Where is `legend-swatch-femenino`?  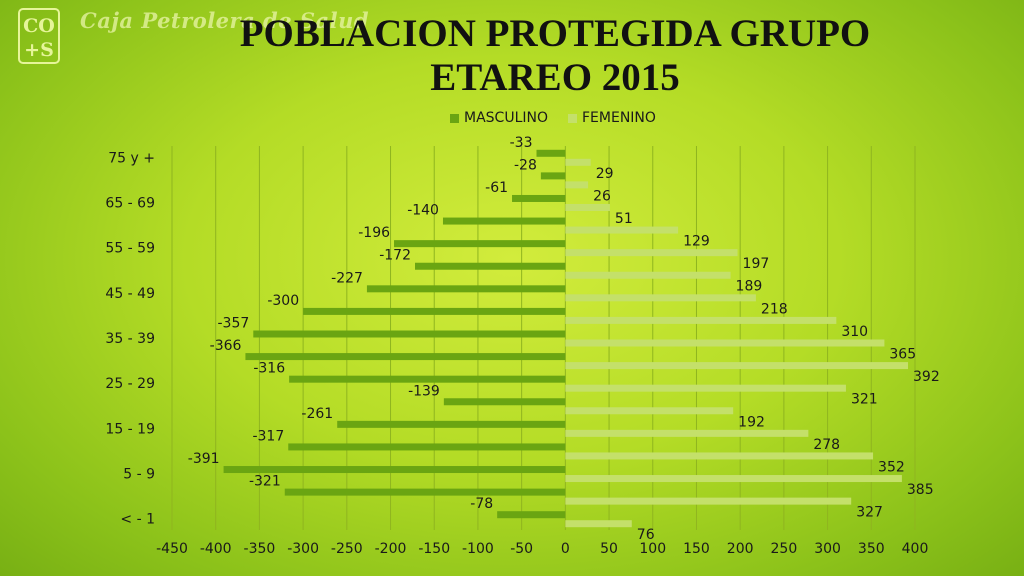
legend-swatch-femenino is located at coordinates (572, 118).